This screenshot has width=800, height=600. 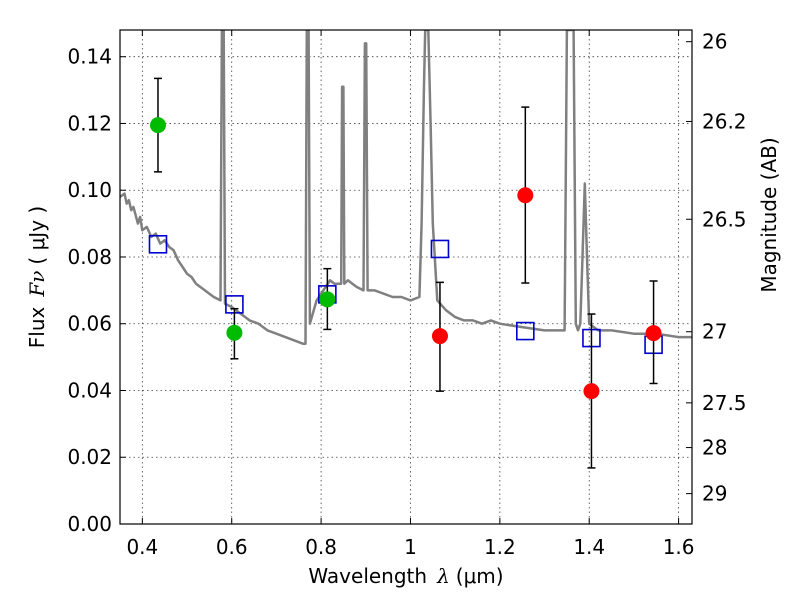 What do you see at coordinates (232, 547) in the screenshot?
I see `x-tick-label: 0.6` at bounding box center [232, 547].